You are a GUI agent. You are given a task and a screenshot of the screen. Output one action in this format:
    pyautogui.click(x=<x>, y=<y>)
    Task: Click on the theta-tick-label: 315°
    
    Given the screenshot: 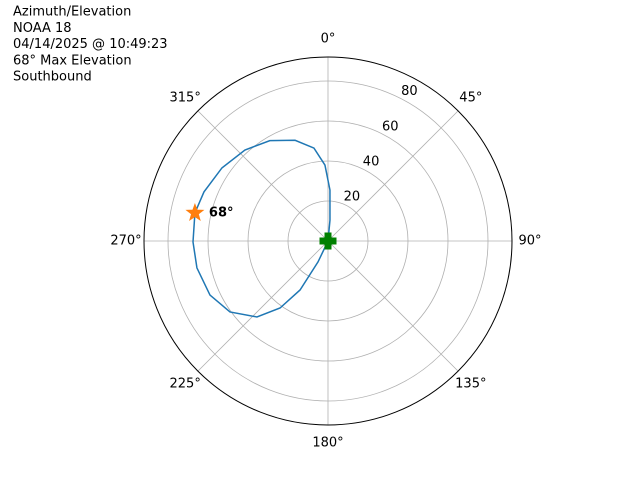 What is the action you would take?
    pyautogui.click(x=185, y=98)
    